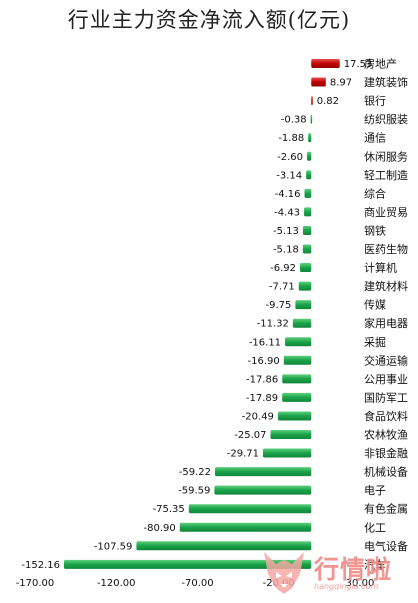 The width and height of the screenshot is (418, 603). Describe the element at coordinates (386, 397) in the screenshot. I see `category-label-18: 国防军工` at that location.